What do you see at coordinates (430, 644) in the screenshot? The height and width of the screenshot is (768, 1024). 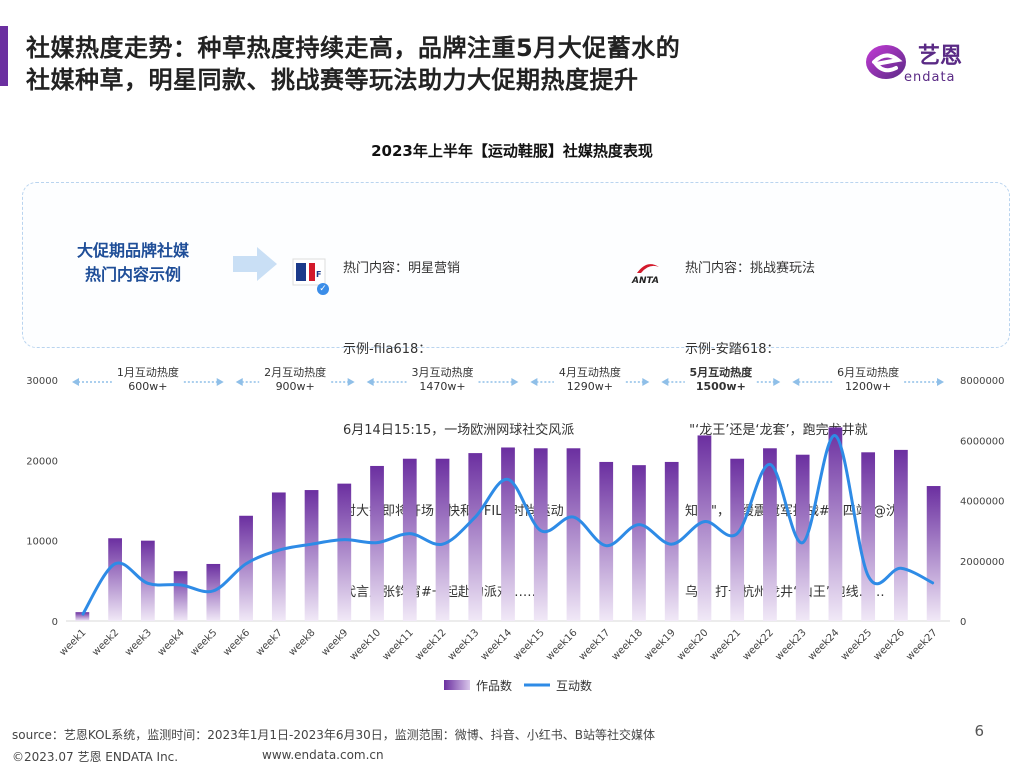 I see `x-tick-label: week12` at bounding box center [430, 644].